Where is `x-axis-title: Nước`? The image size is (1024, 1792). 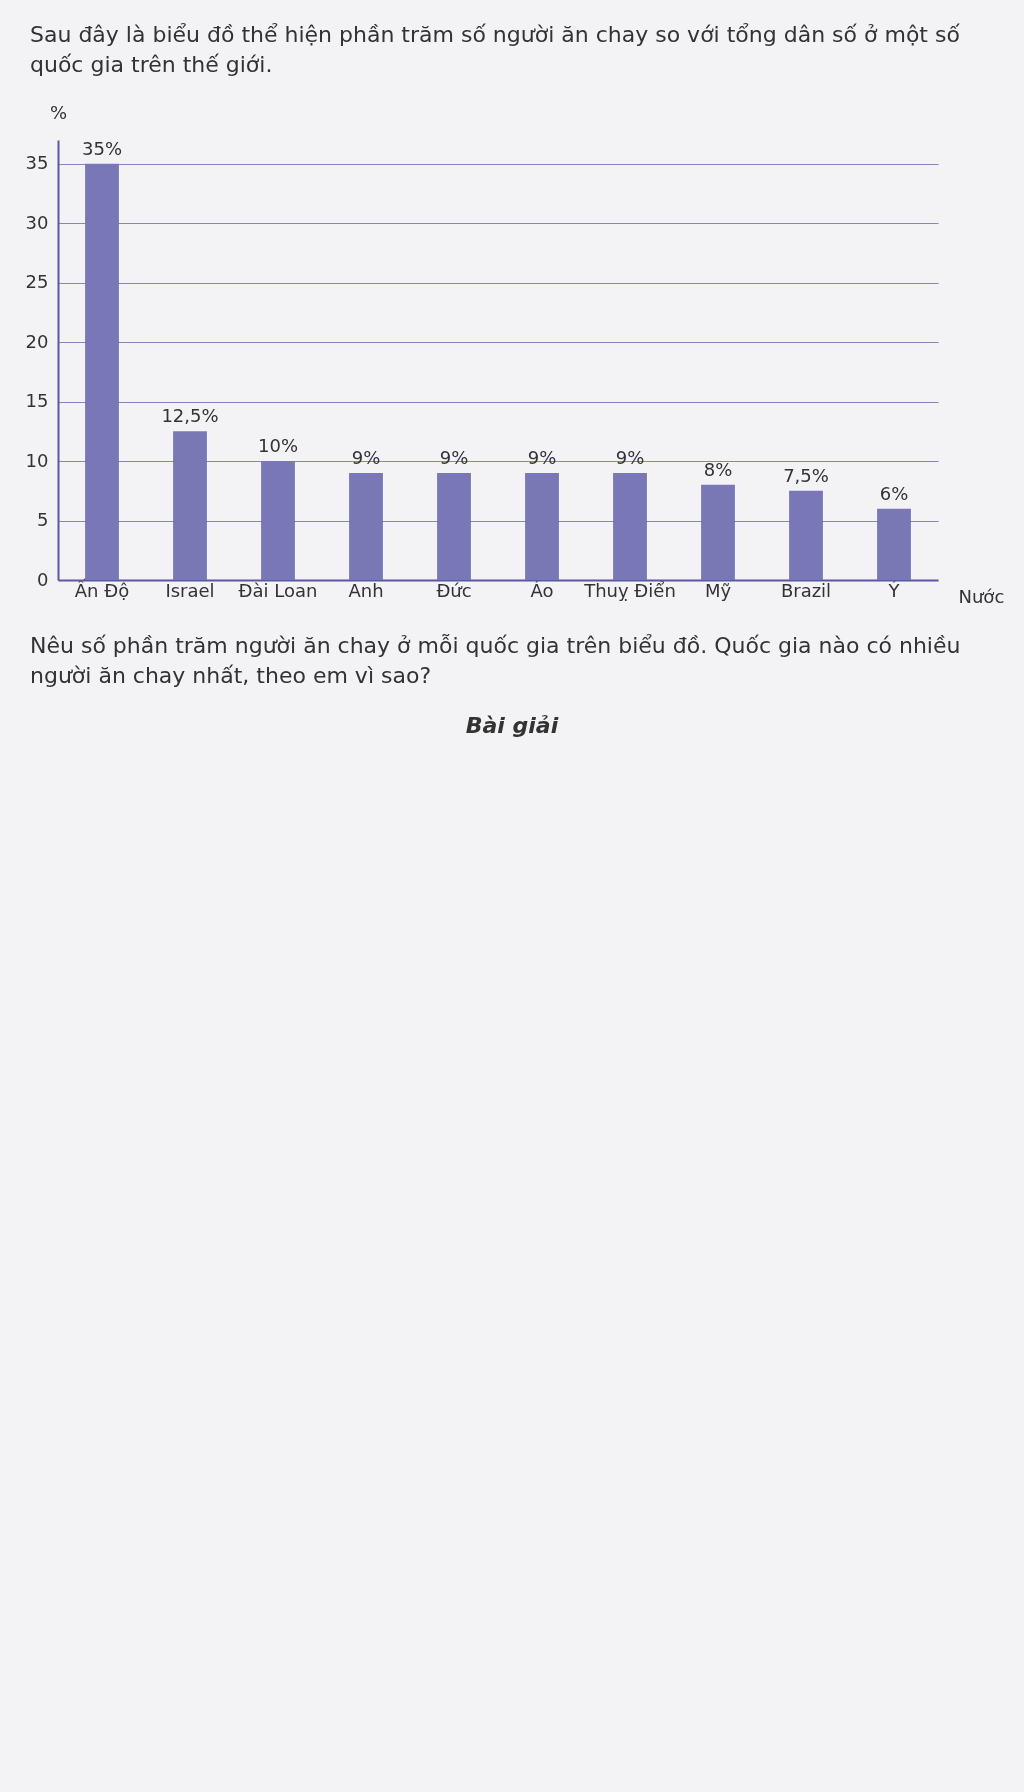
x-axis-title: Nước is located at coordinates (981, 596).